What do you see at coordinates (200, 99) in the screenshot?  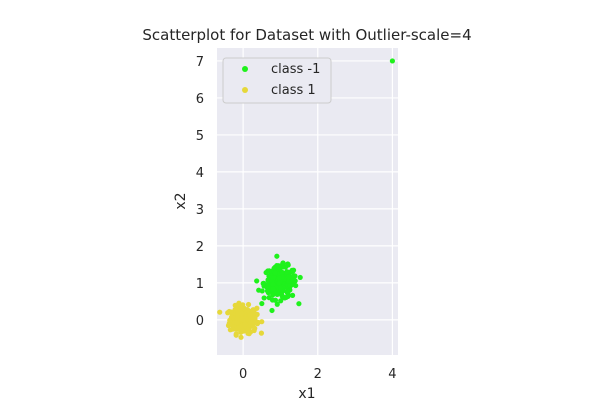 I see `y-tick-label: 6` at bounding box center [200, 99].